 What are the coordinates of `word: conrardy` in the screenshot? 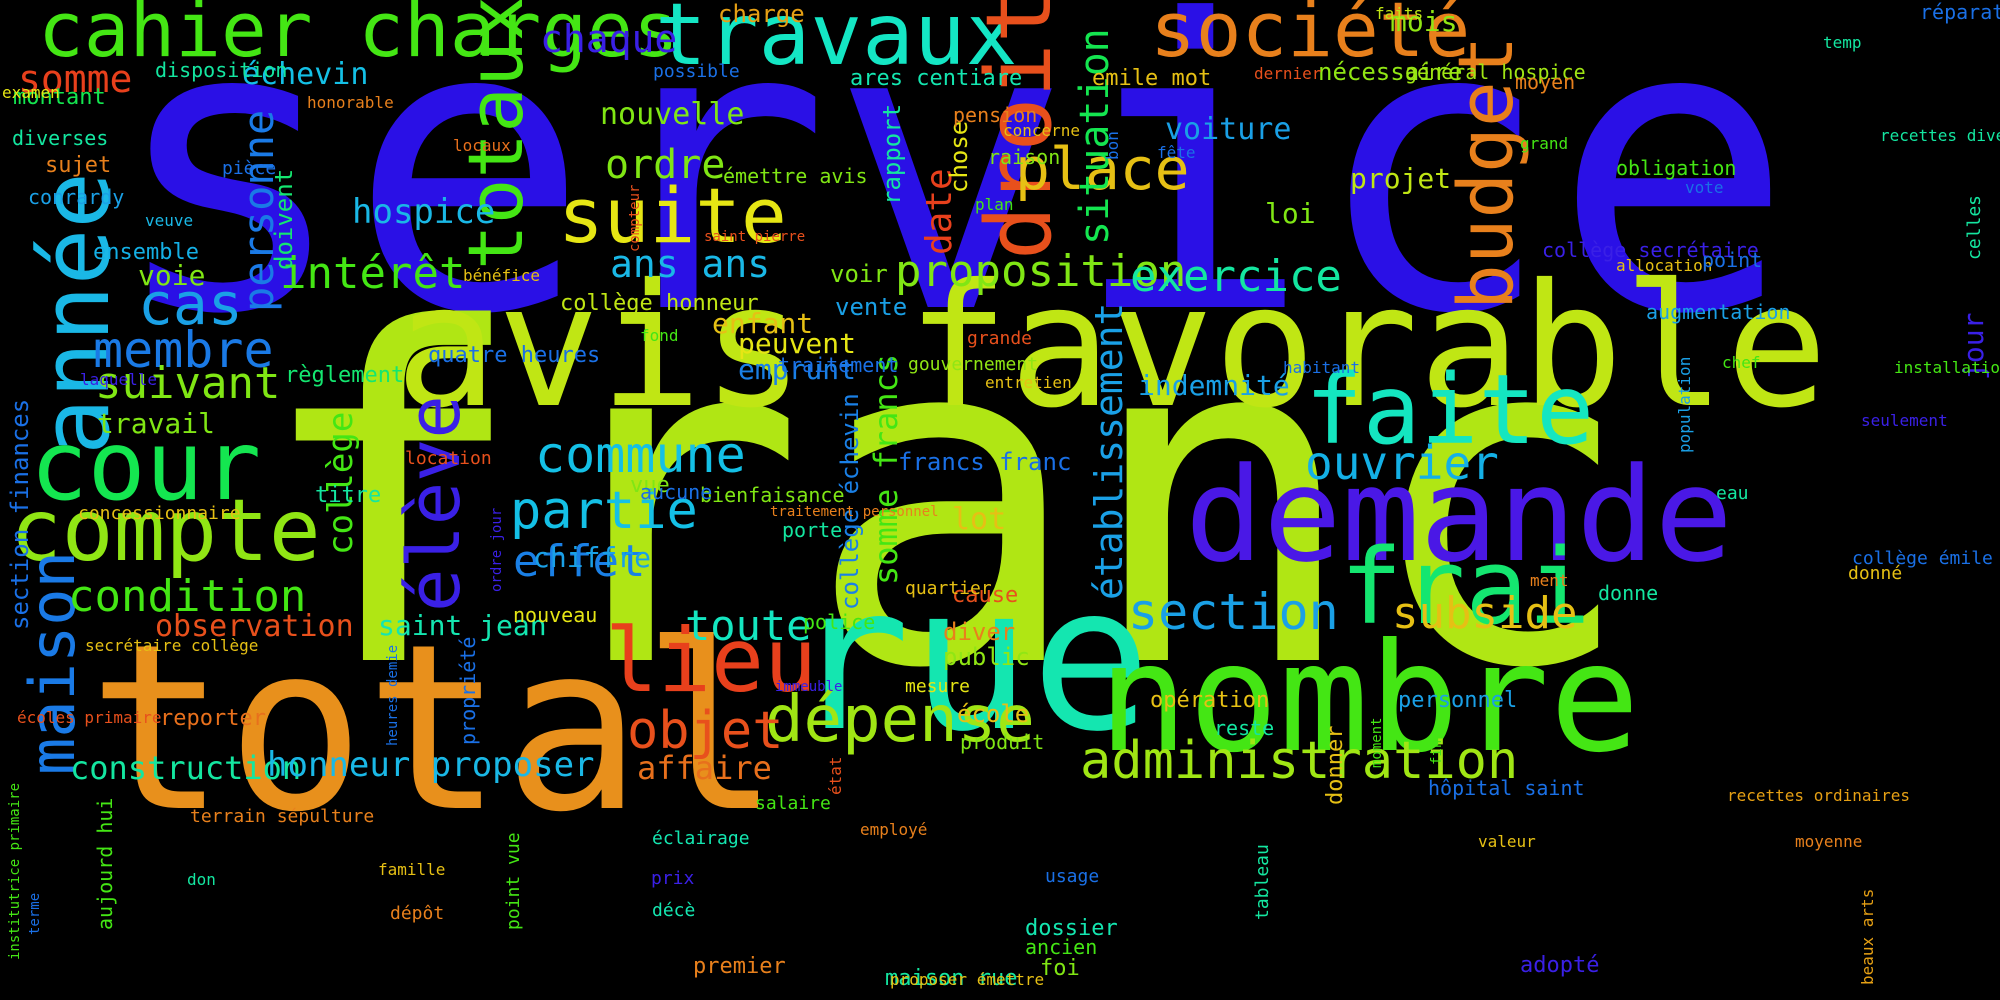 It's located at (76, 197).